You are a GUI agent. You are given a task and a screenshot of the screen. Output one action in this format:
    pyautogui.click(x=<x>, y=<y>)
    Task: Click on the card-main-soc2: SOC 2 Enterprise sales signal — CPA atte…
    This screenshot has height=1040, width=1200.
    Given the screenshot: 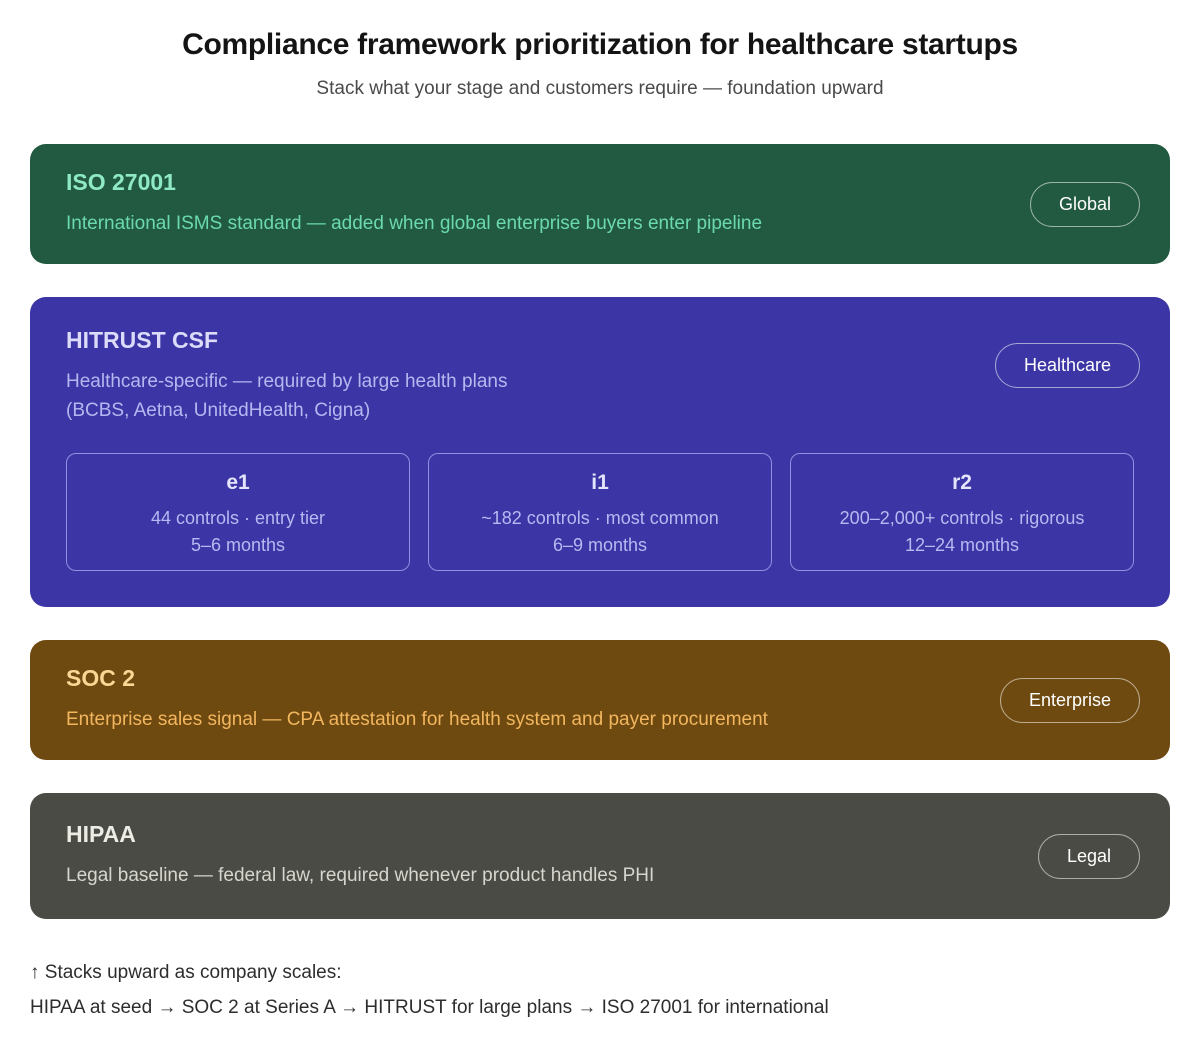 What is the action you would take?
    pyautogui.click(x=417, y=699)
    